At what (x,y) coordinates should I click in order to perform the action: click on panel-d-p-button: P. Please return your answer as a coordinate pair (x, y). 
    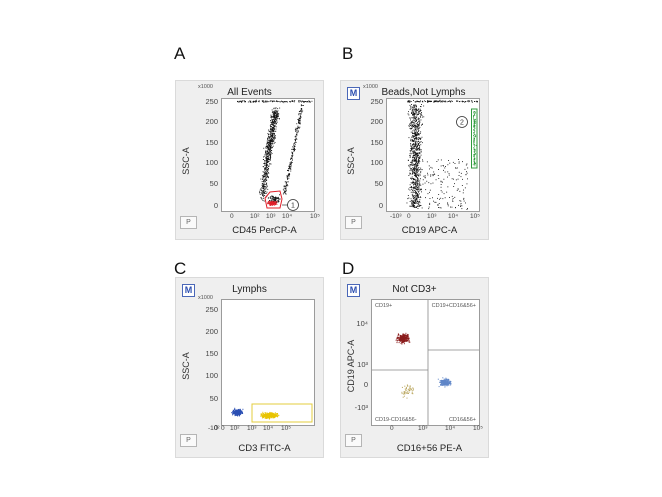
    Looking at the image, I should click on (353, 440).